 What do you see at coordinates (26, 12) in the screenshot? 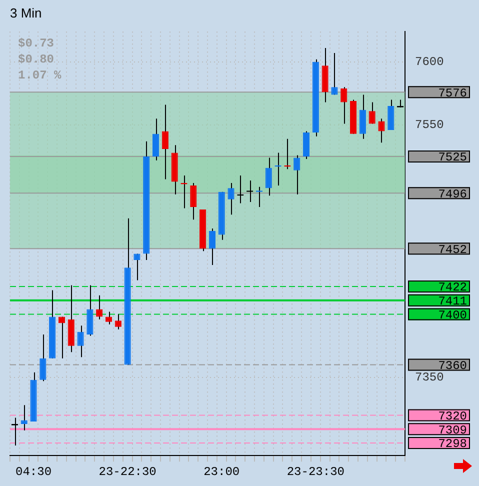
I see `chart-title: 3 Min` at bounding box center [26, 12].